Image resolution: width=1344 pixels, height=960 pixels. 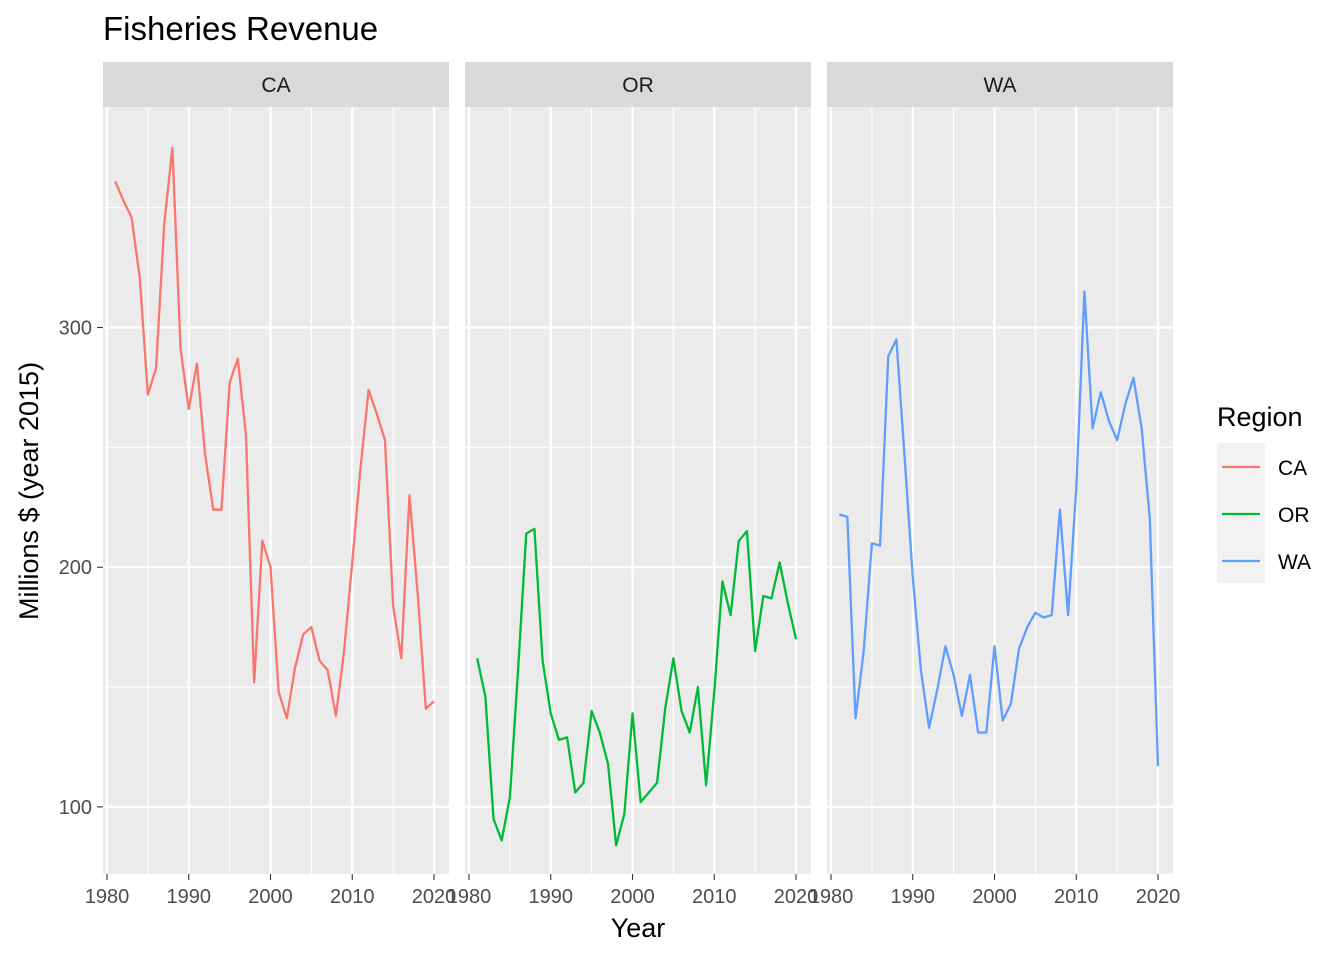 What do you see at coordinates (1260, 417) in the screenshot?
I see `legend-title: Region` at bounding box center [1260, 417].